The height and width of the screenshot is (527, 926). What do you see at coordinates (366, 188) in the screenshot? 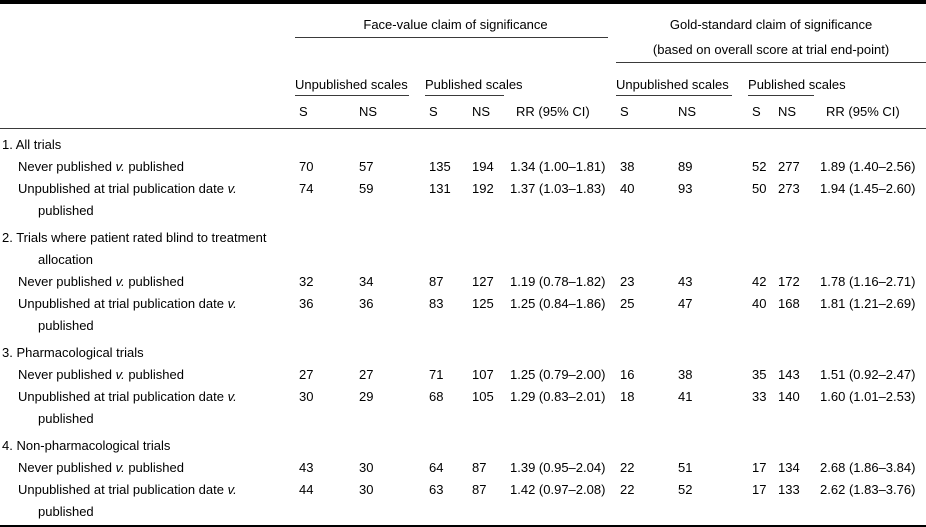
I see `data-cell: 59` at bounding box center [366, 188].